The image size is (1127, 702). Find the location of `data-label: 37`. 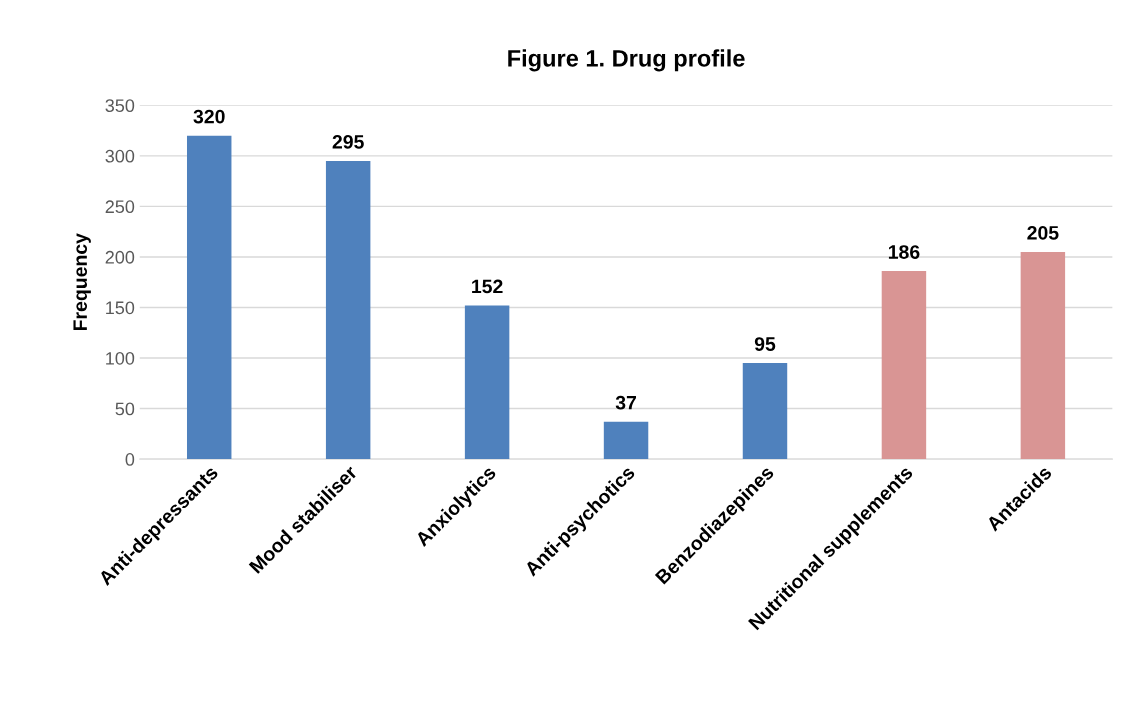

data-label: 37 is located at coordinates (626, 402).